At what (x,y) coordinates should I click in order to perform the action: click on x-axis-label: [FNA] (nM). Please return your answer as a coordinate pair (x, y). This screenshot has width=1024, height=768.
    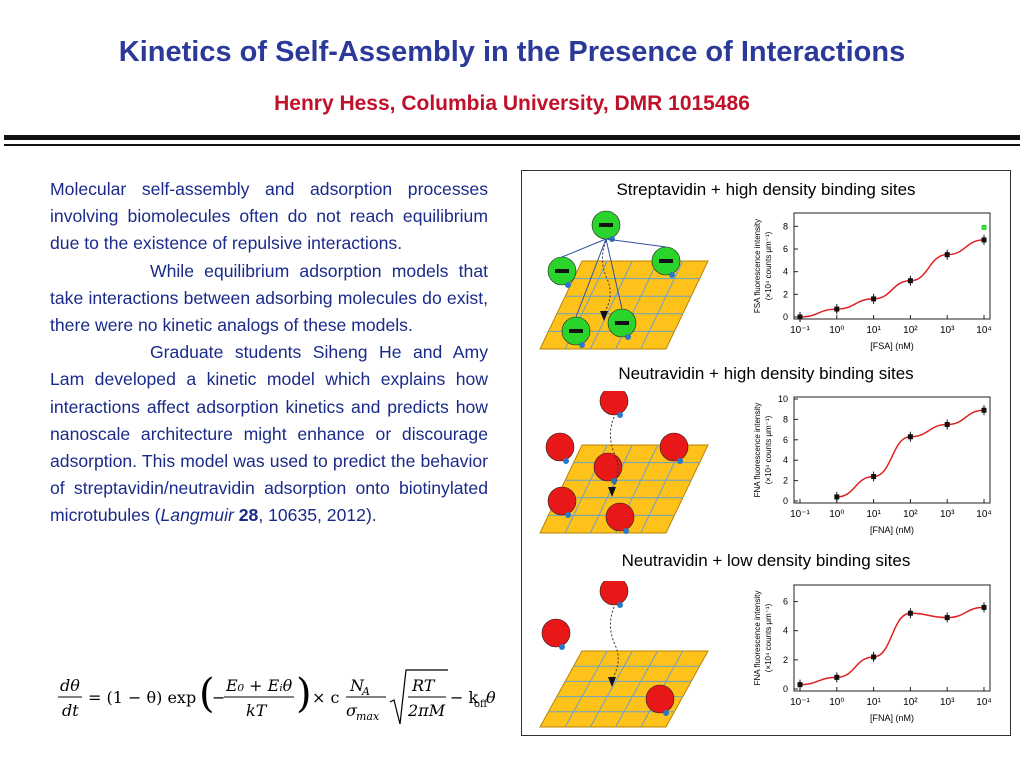
    Looking at the image, I should click on (892, 530).